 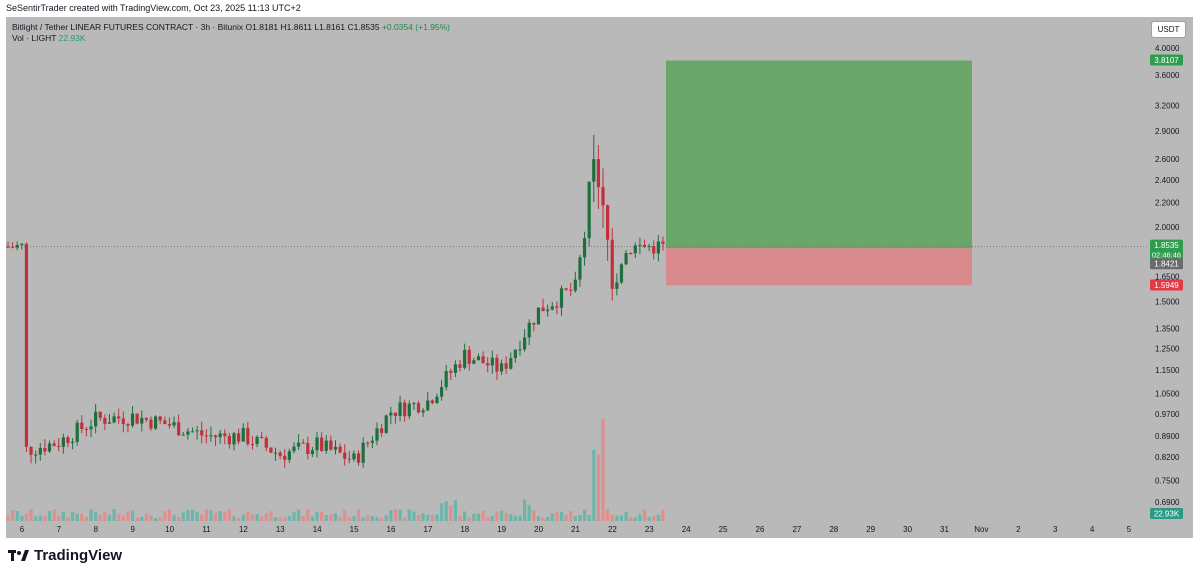 What do you see at coordinates (49, 38) in the screenshot?
I see `volume-legend: Vol · LIGHT 22.93K` at bounding box center [49, 38].